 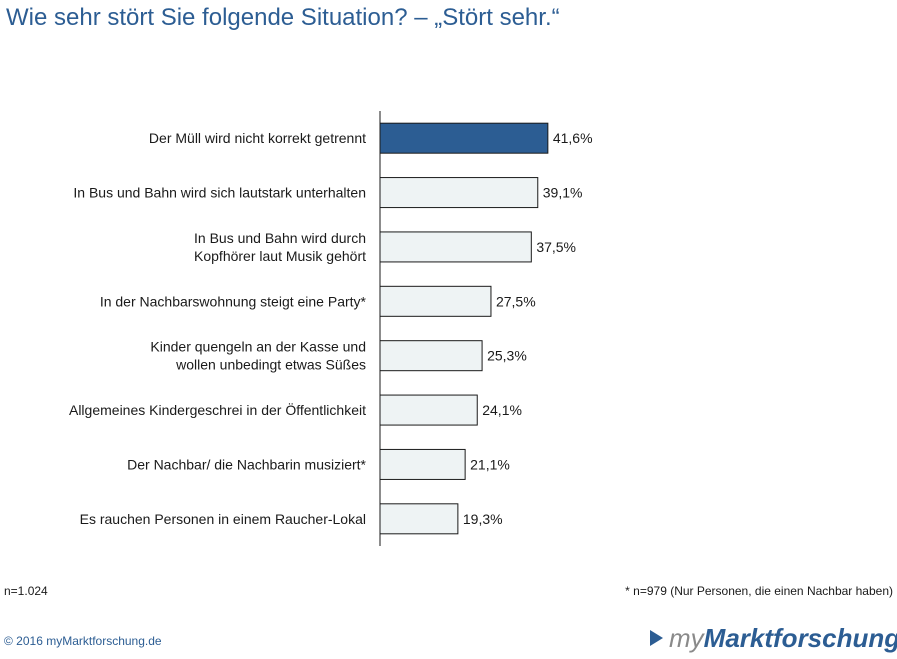 What do you see at coordinates (800, 637) in the screenshot?
I see `brand-main: Marktforschung` at bounding box center [800, 637].